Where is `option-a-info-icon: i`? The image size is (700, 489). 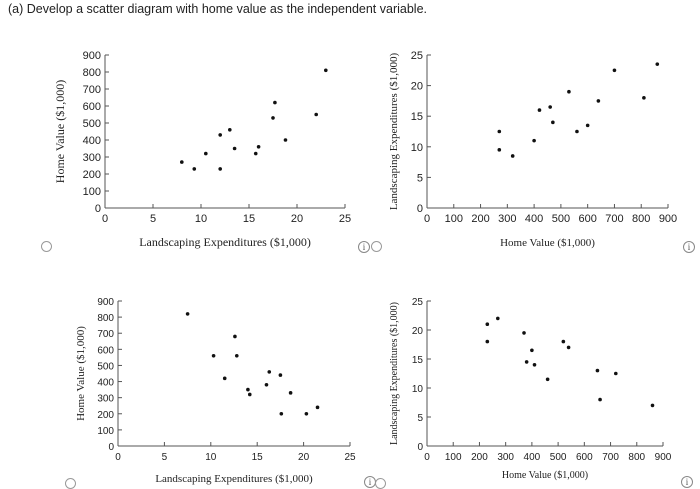
option-a-info-icon: i is located at coordinates (364, 247).